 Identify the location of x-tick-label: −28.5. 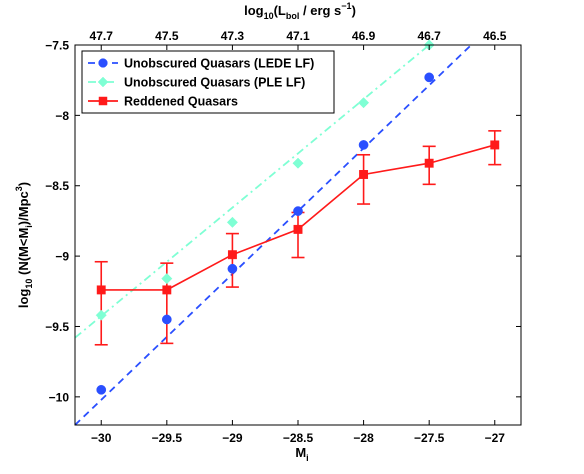
(298, 438).